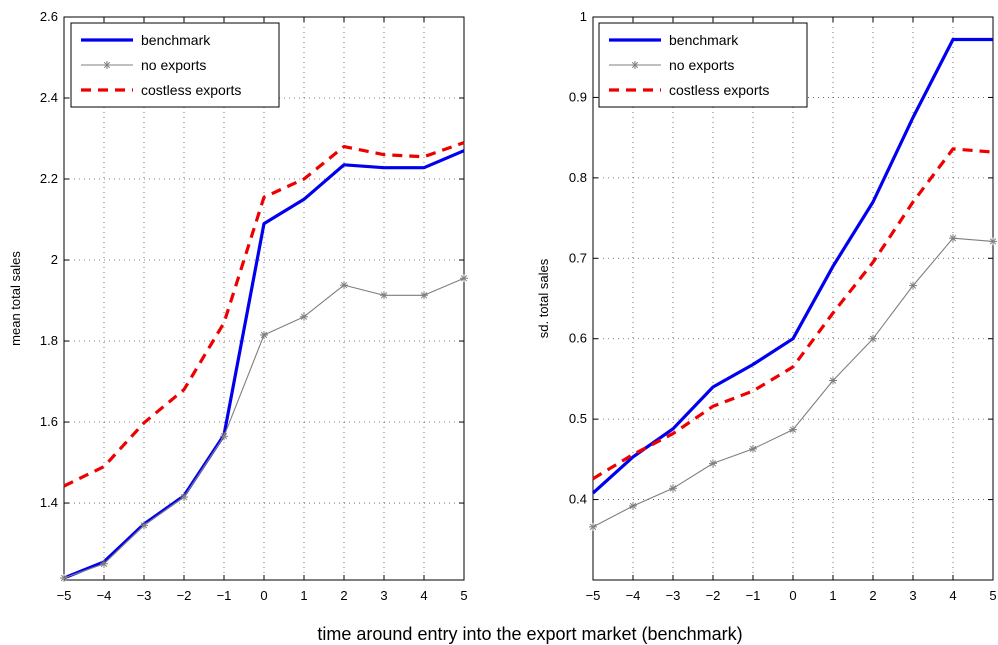 The image size is (998, 645). What do you see at coordinates (578, 338) in the screenshot?
I see `y-tick-label: 0.6` at bounding box center [578, 338].